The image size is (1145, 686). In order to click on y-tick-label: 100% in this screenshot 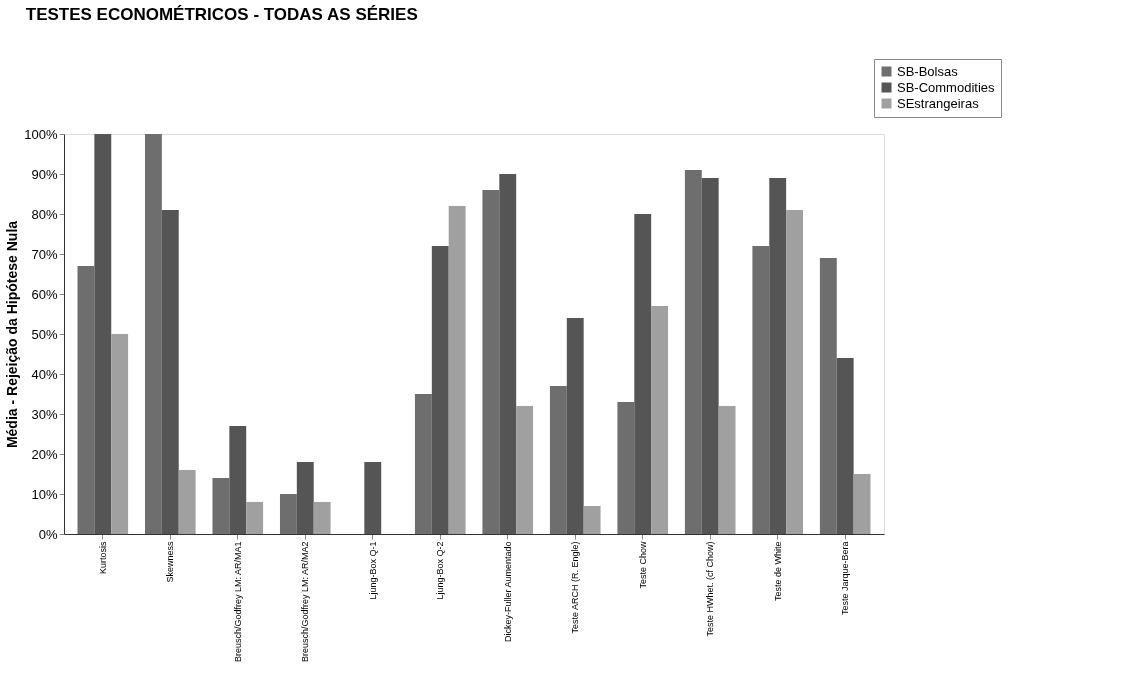, I will do `click(41, 134)`.